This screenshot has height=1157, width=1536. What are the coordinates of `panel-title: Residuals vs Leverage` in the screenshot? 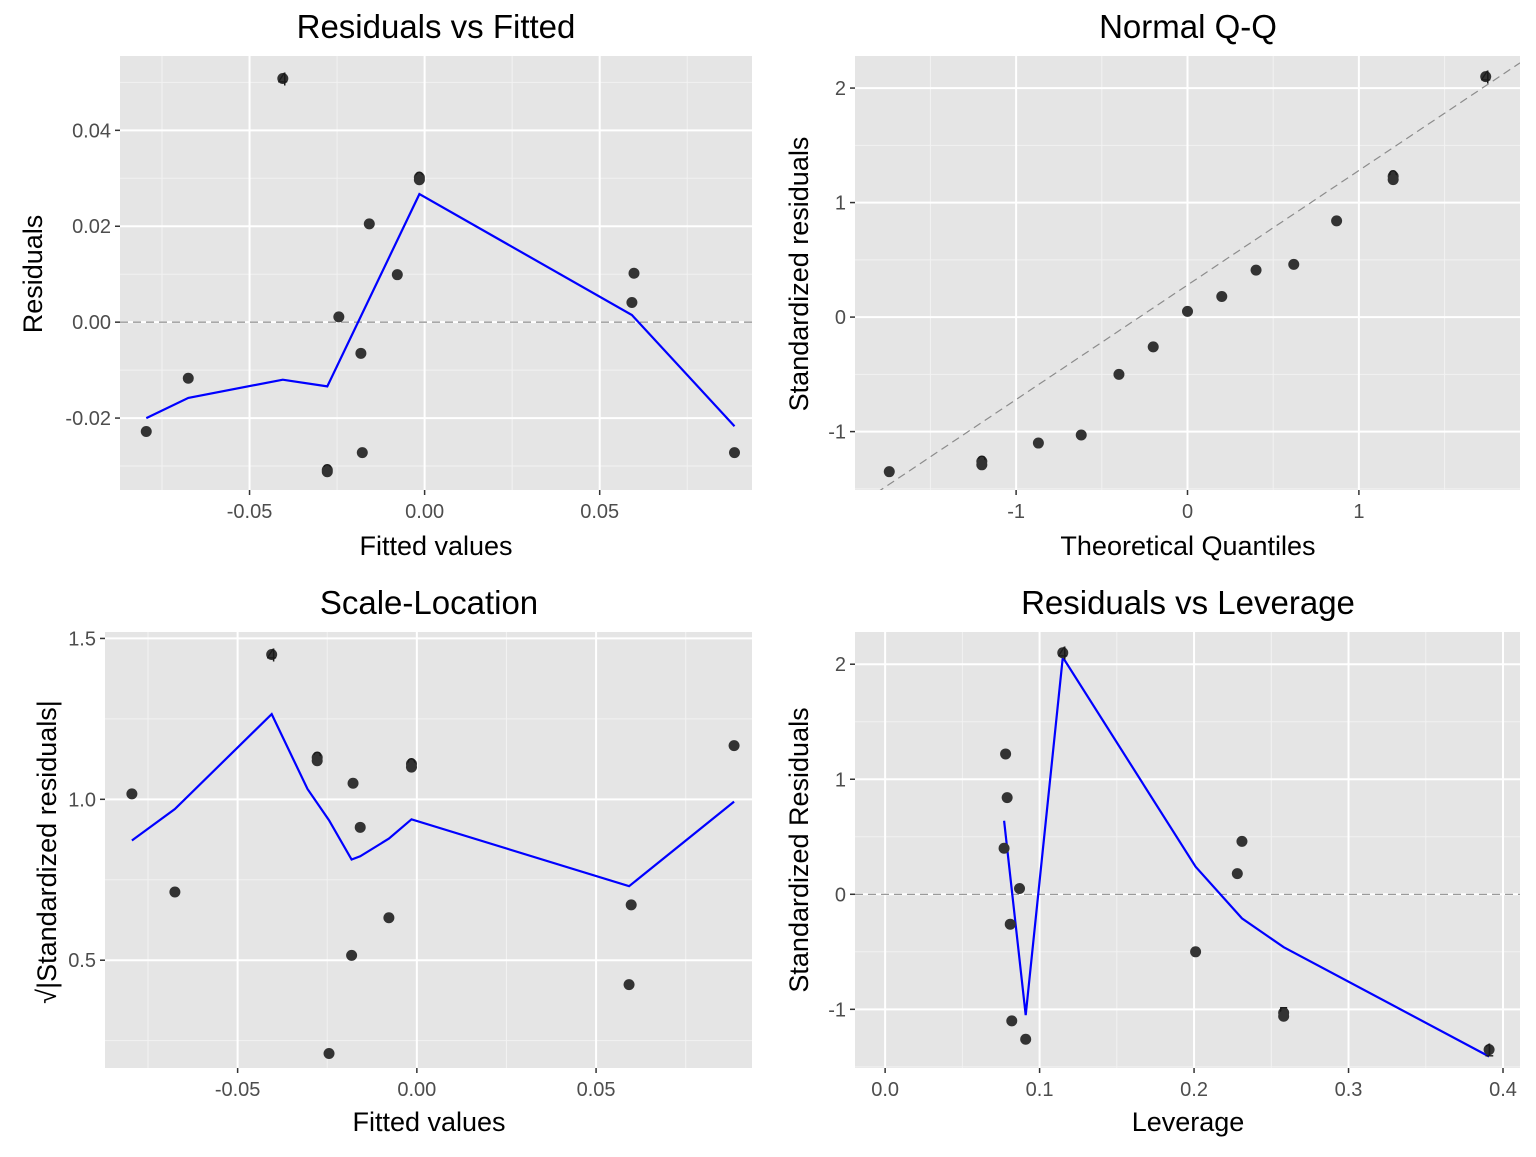 It's located at (1188, 602).